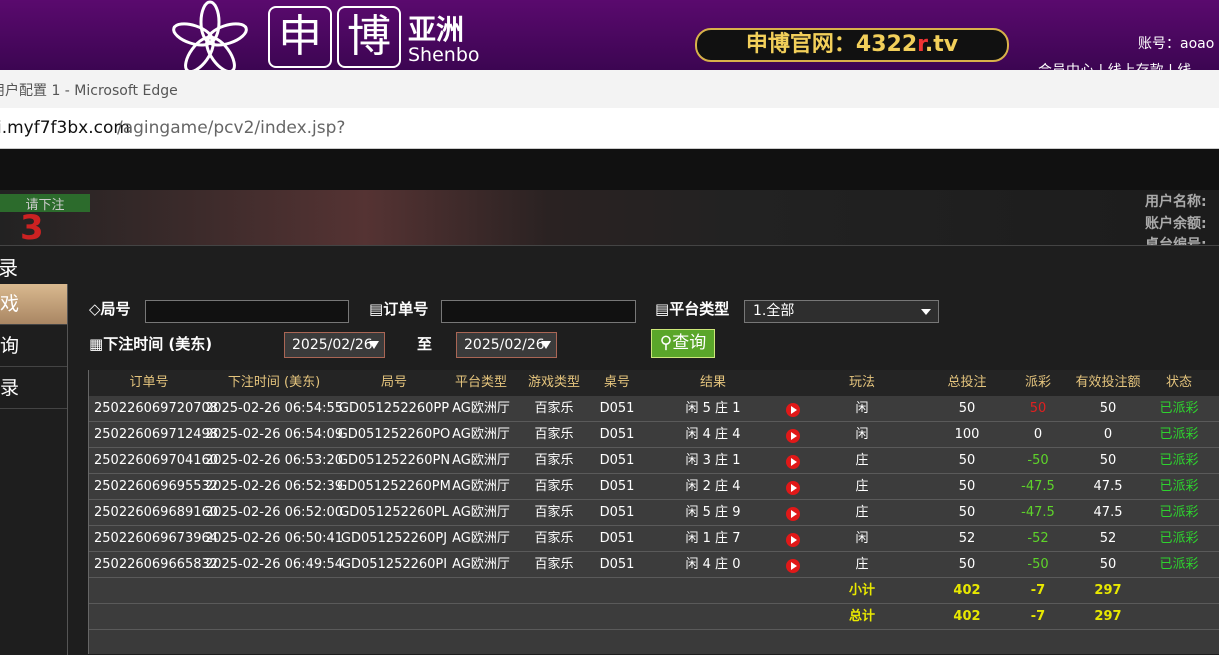 This screenshot has height=655, width=1219. I want to click on table-cell: -47.5, so click(1038, 512).